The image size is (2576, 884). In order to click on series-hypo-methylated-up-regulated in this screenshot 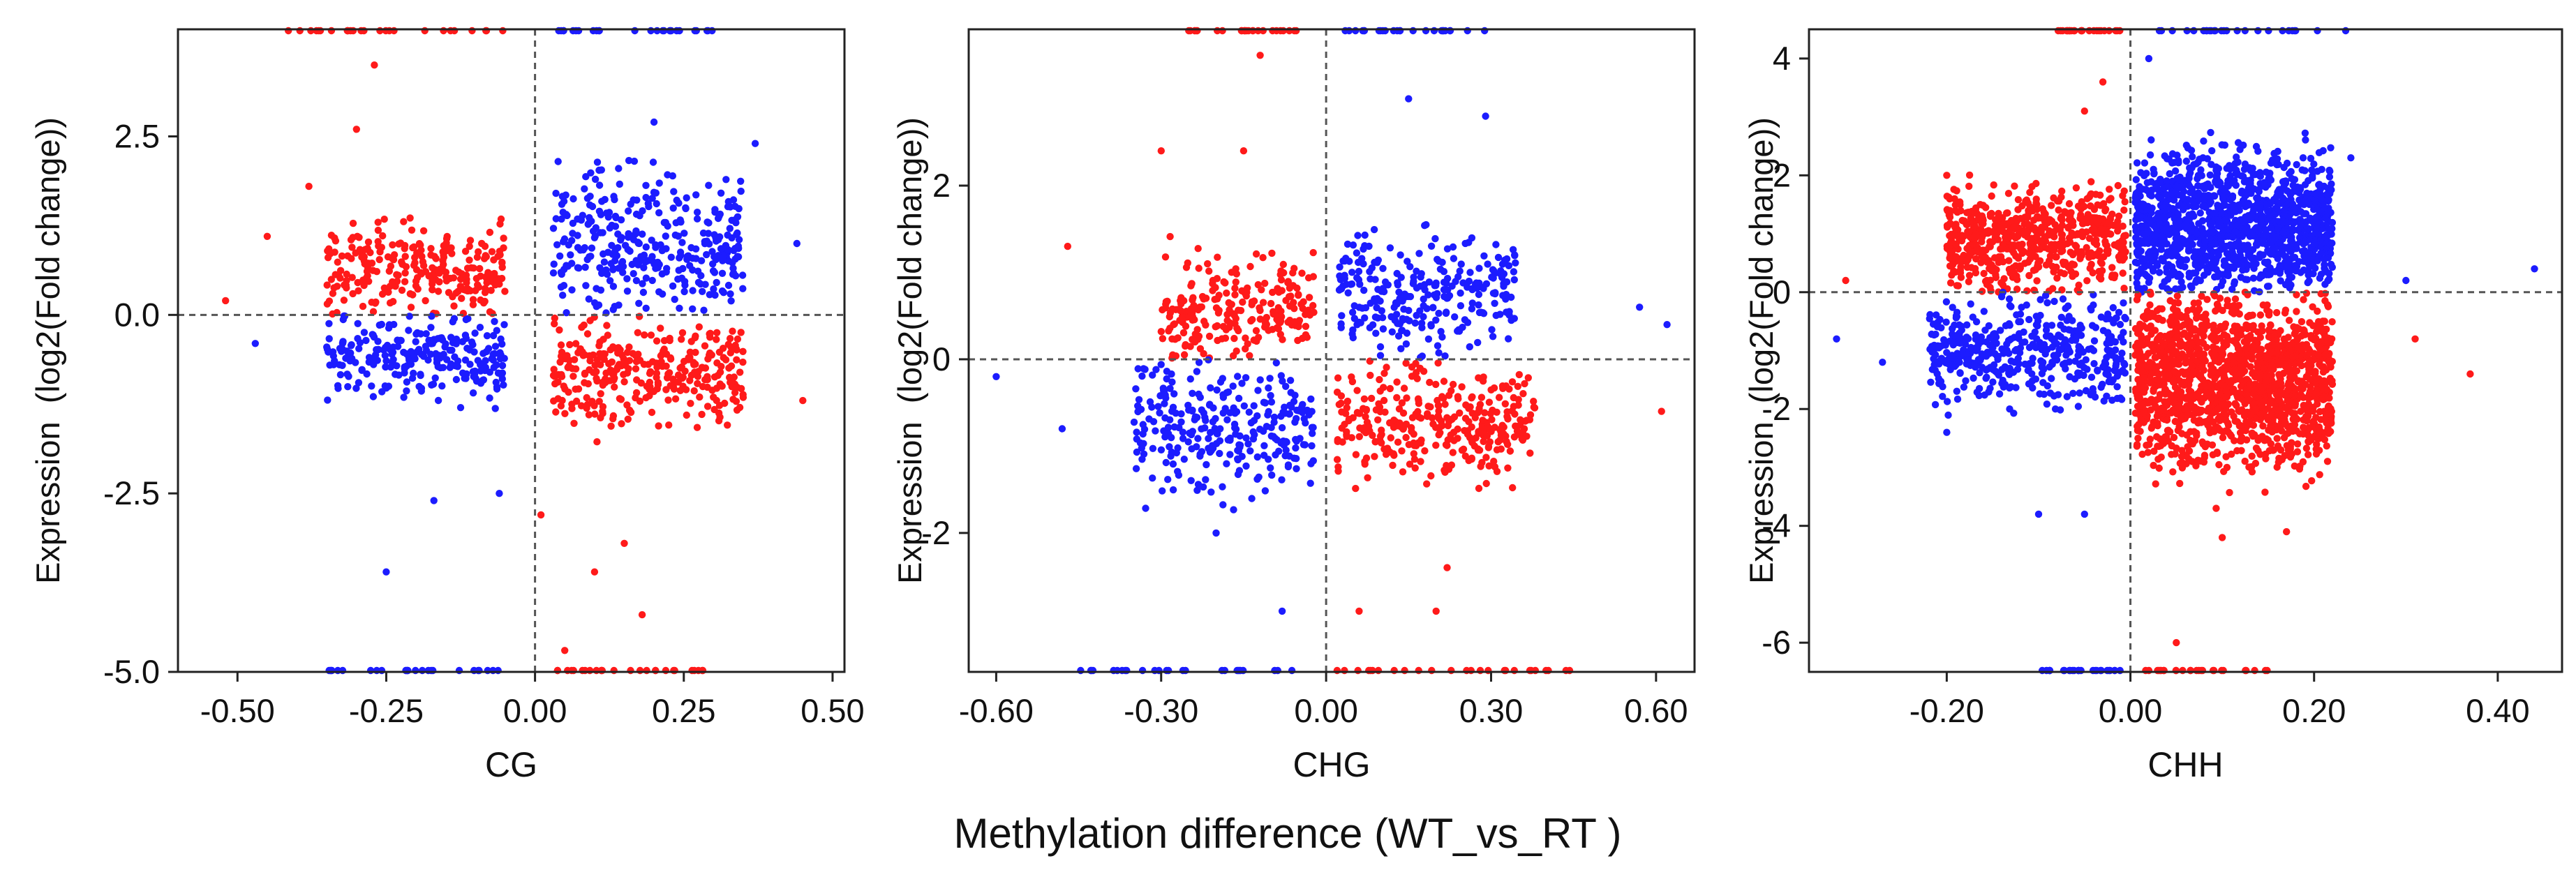, I will do `click(1237, 297)`.